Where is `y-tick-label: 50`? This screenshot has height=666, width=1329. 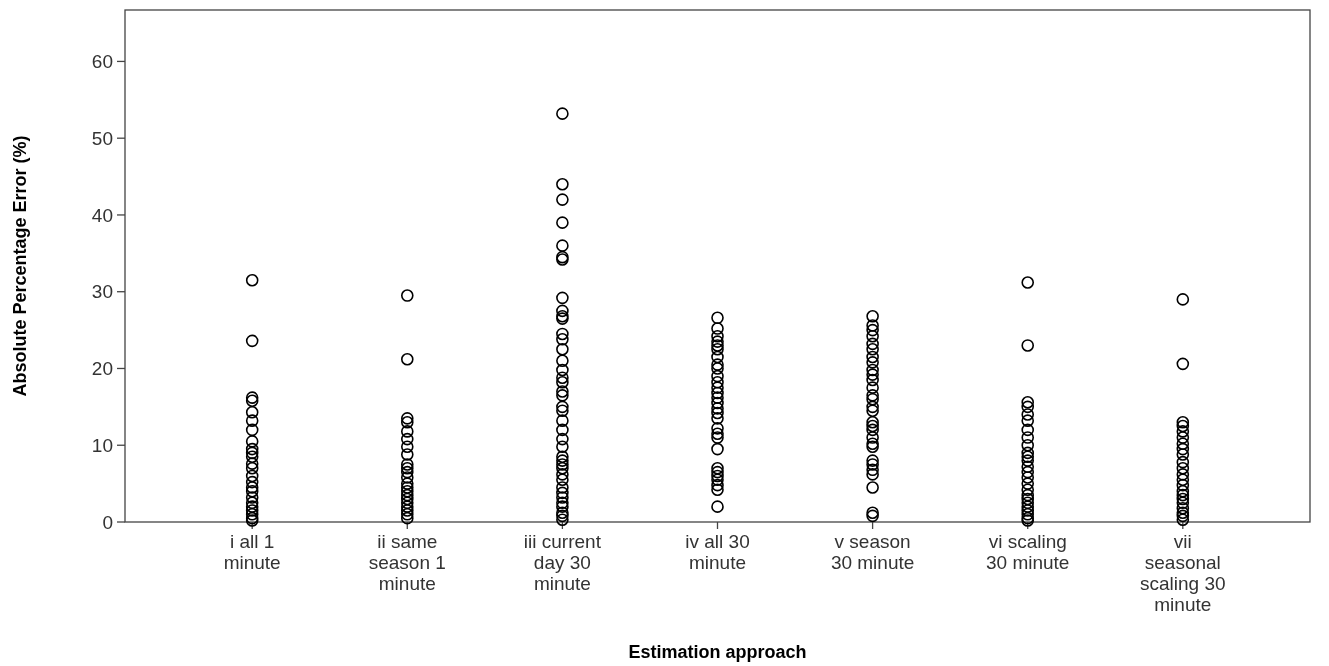 y-tick-label: 50 is located at coordinates (102, 138).